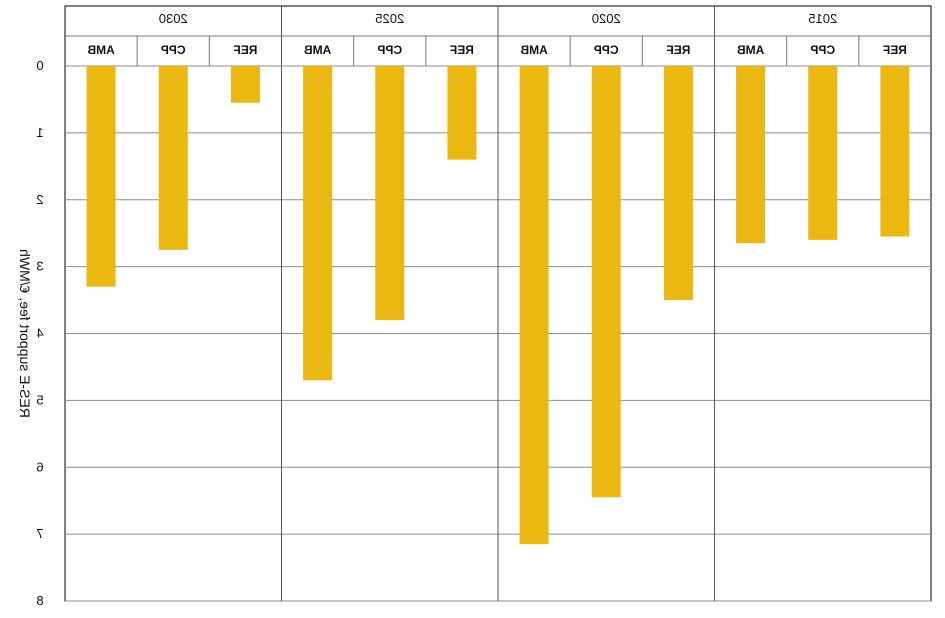  Describe the element at coordinates (39, 600) in the screenshot. I see `y-tick-label: 8` at that location.